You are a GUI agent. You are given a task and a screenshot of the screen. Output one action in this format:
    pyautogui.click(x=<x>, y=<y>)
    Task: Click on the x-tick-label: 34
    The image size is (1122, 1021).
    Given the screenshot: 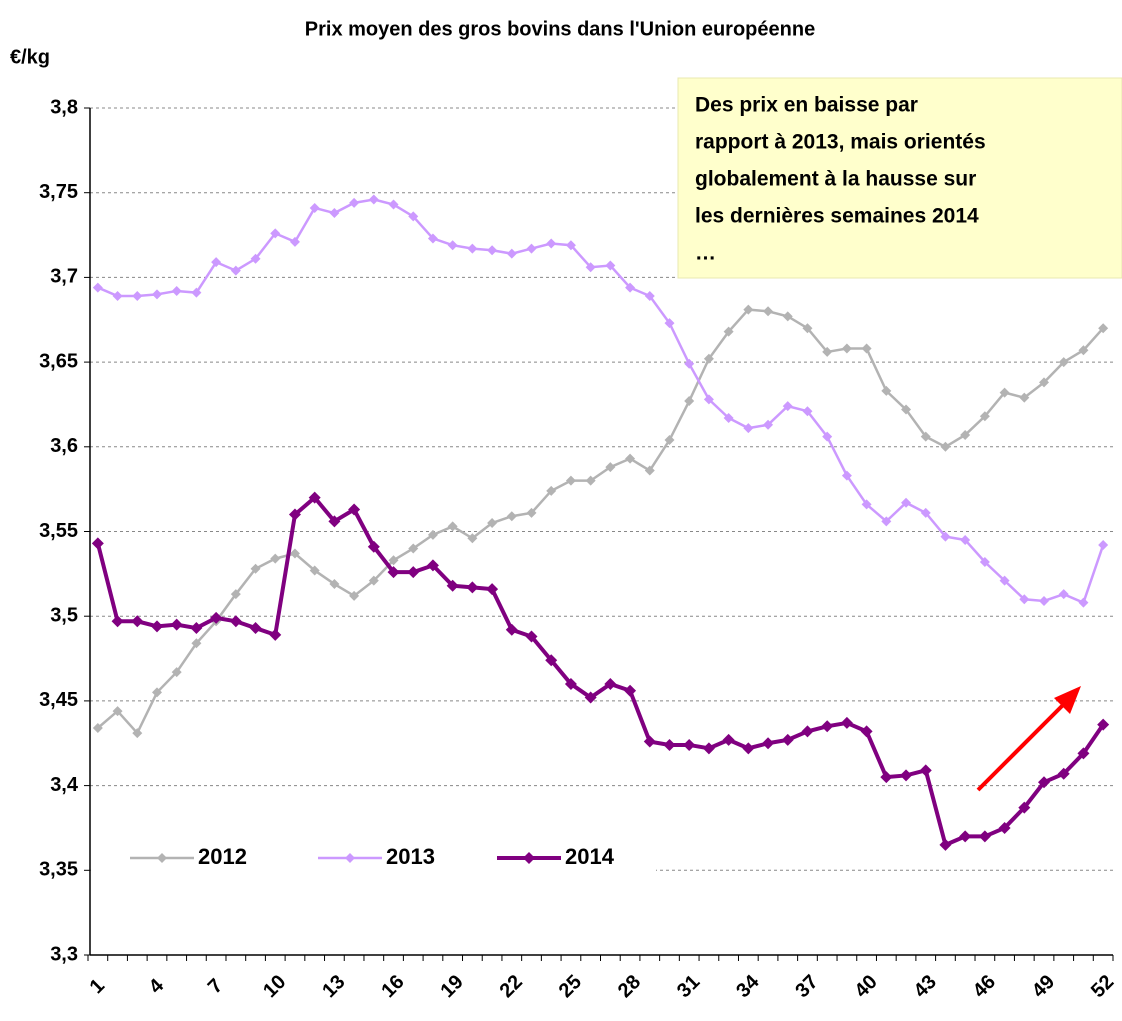 What is the action you would take?
    pyautogui.click(x=748, y=986)
    